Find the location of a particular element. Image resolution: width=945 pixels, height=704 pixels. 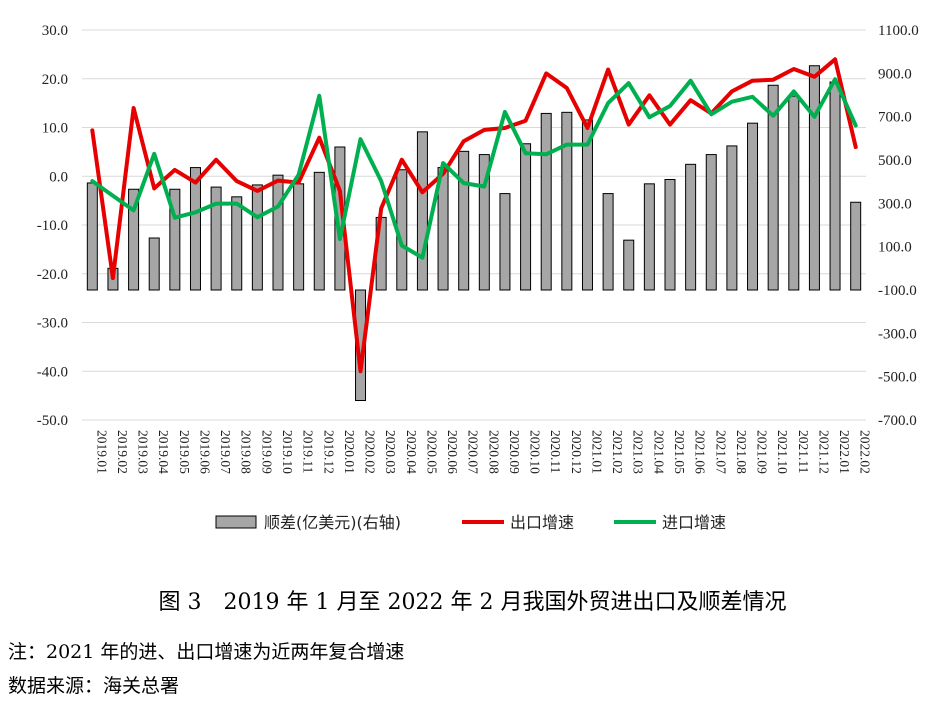

left-axis-tick-label: -10.0 is located at coordinates (52, 226).